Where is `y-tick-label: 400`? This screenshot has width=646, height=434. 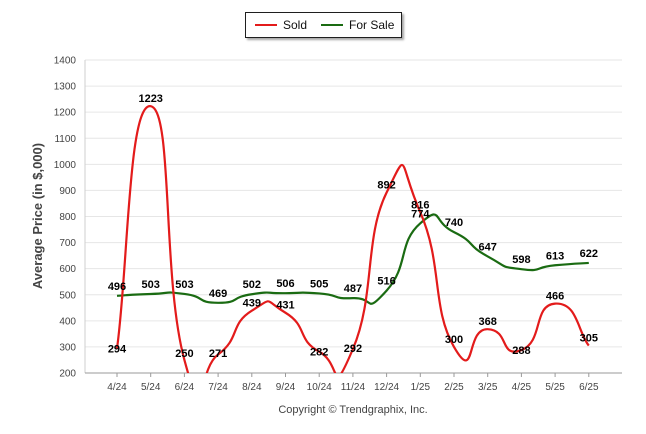
y-tick-label: 400 is located at coordinates (67, 321).